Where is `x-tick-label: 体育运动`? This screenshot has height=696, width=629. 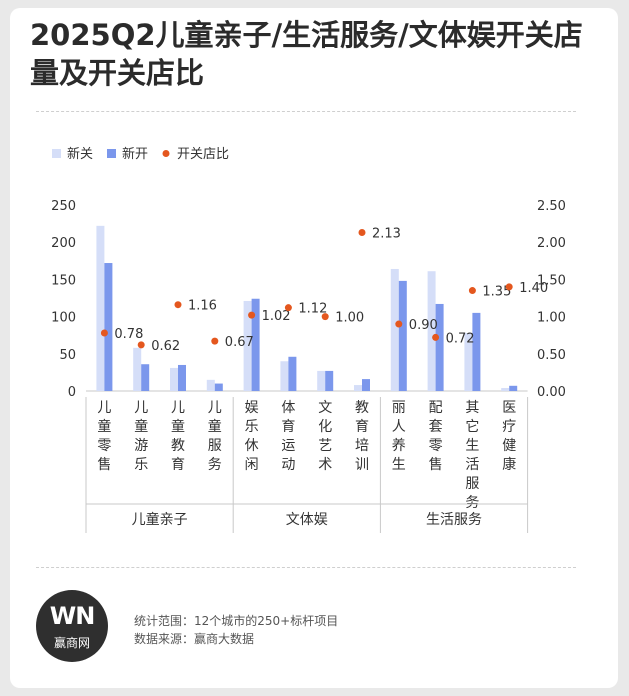
x-tick-label: 体育运动 is located at coordinates (288, 436).